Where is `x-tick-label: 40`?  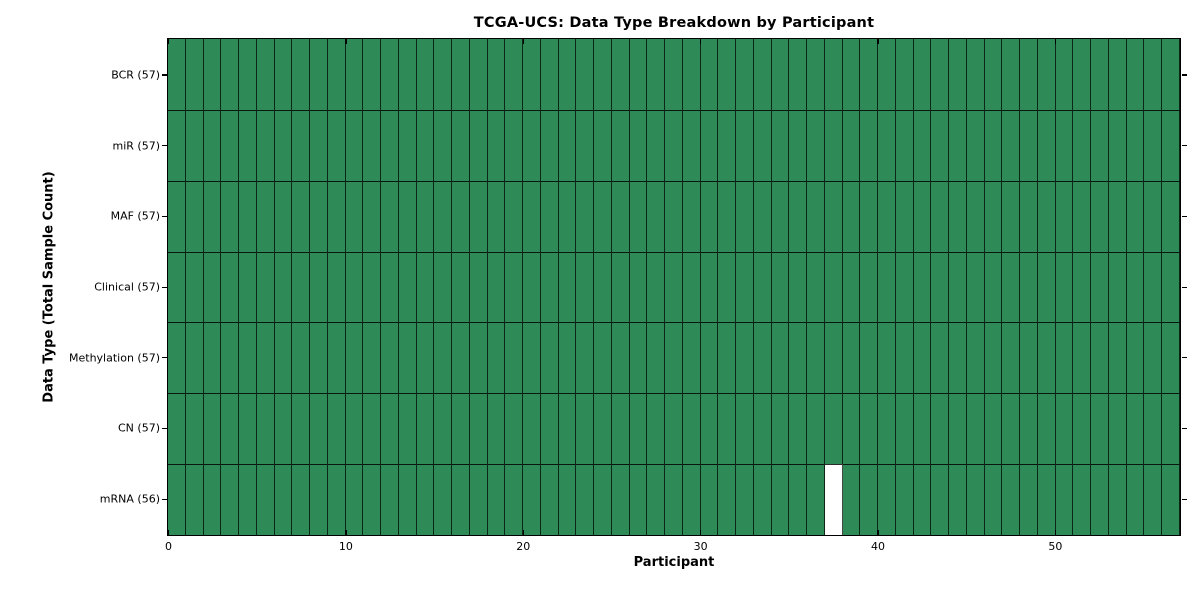
x-tick-label: 40 is located at coordinates (877, 546).